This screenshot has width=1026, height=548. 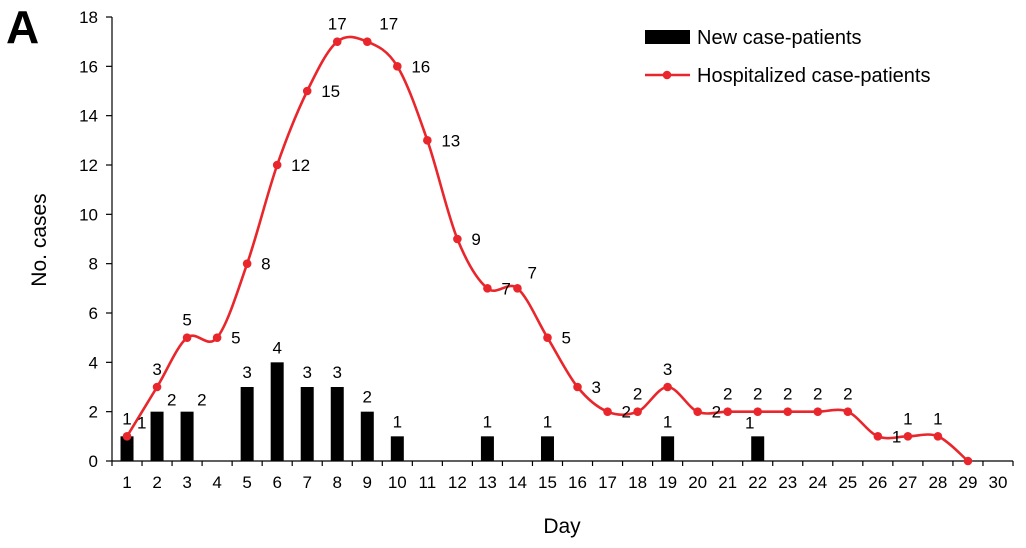 I want to click on label-new-case-day-13: 1, so click(x=487, y=421).